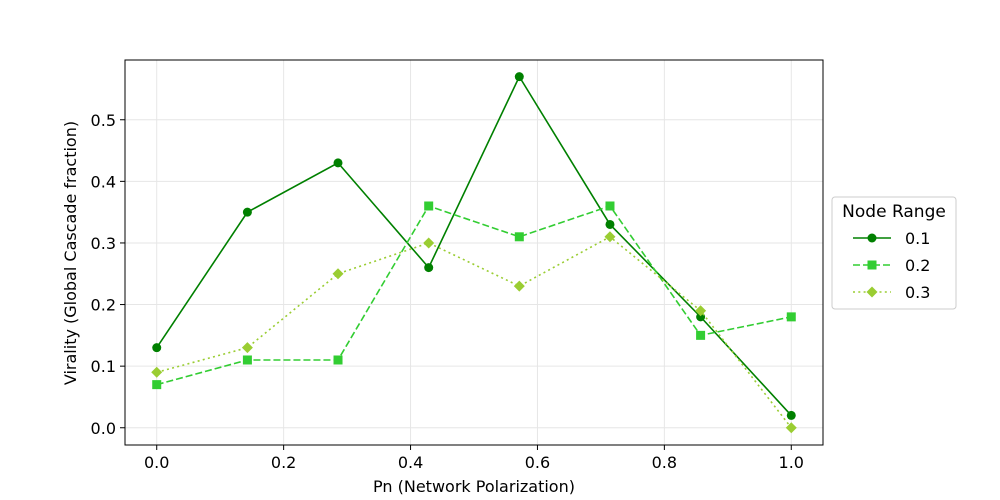  Describe the element at coordinates (156, 462) in the screenshot. I see `x-tick-label: 0.0` at that location.